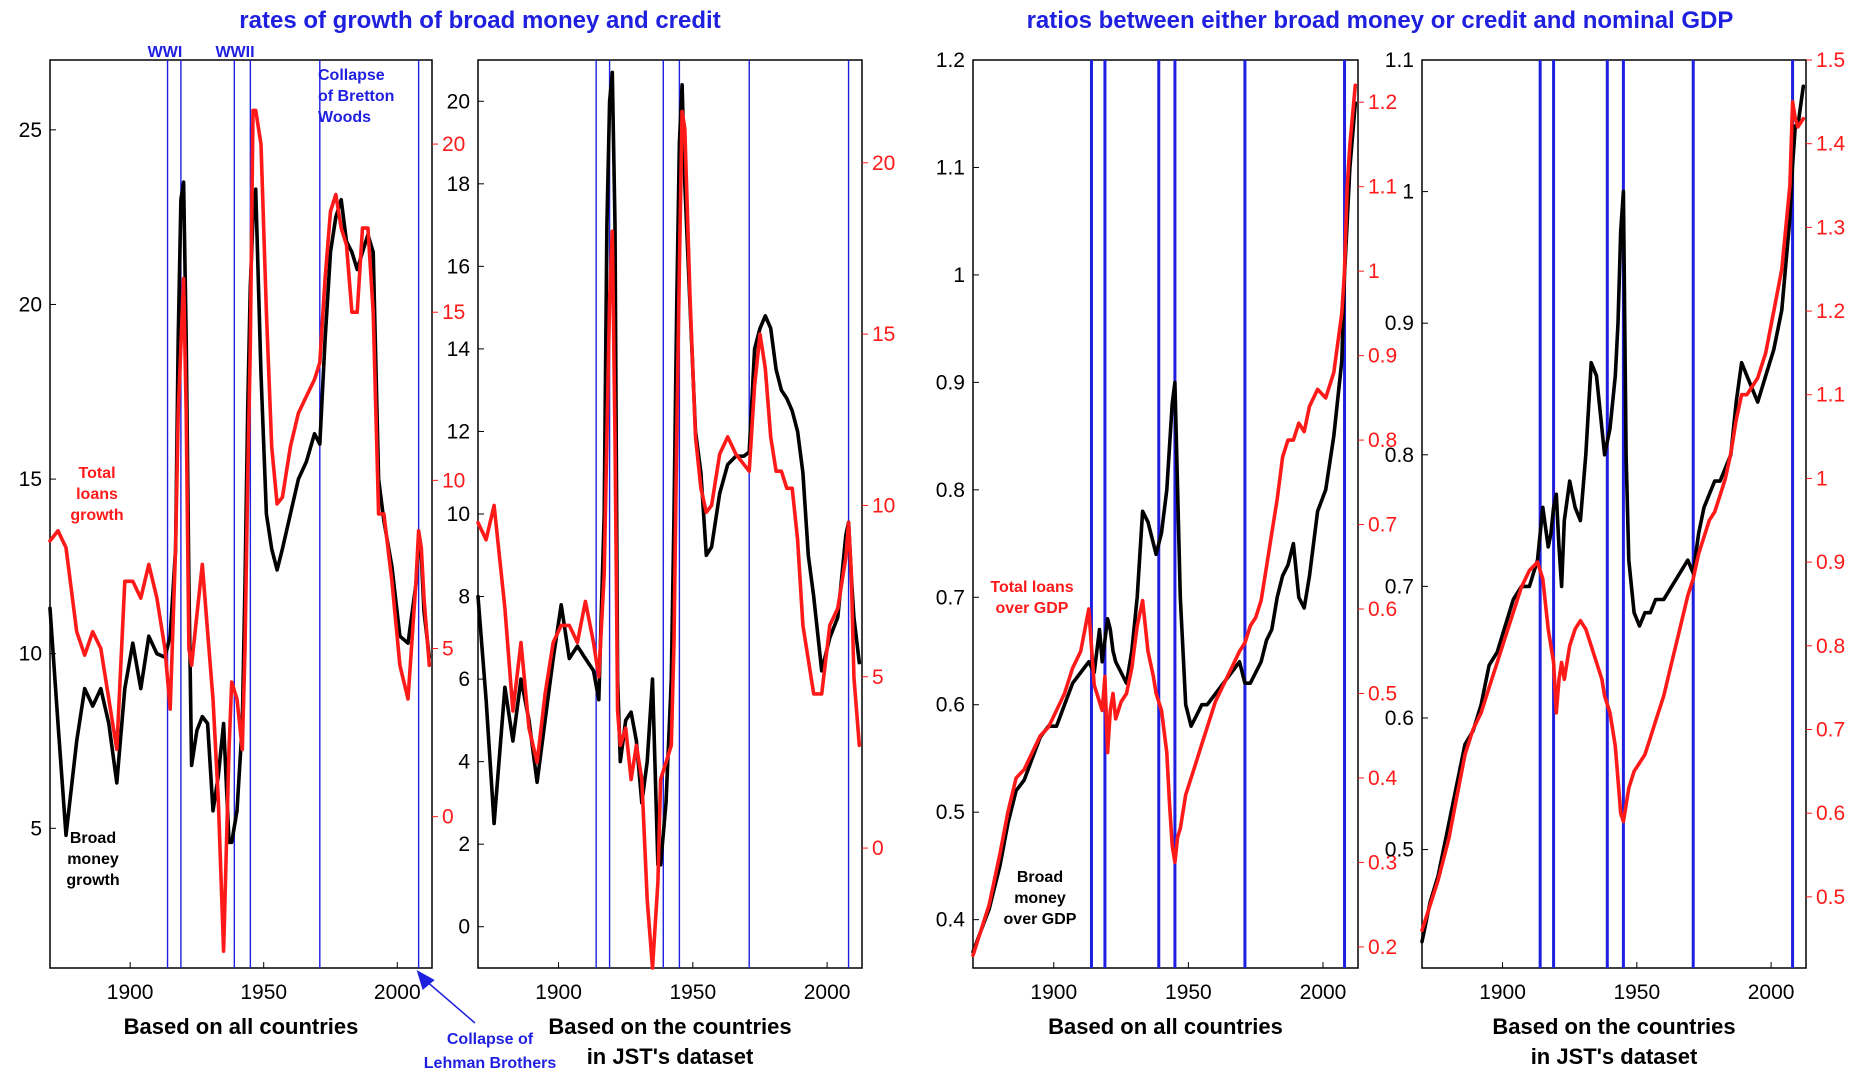  What do you see at coordinates (464, 679) in the screenshot?
I see `left-tick-label: 6` at bounding box center [464, 679].